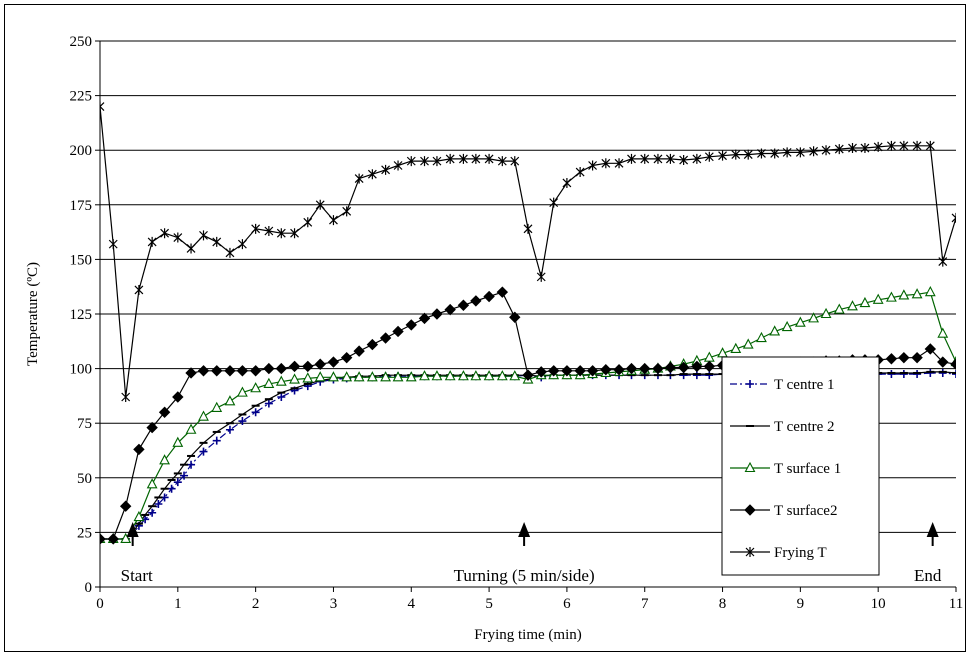 This screenshot has width=972, height=658. Describe the element at coordinates (203, 371) in the screenshot. I see `point-t-surface2-8-glyph` at that location.